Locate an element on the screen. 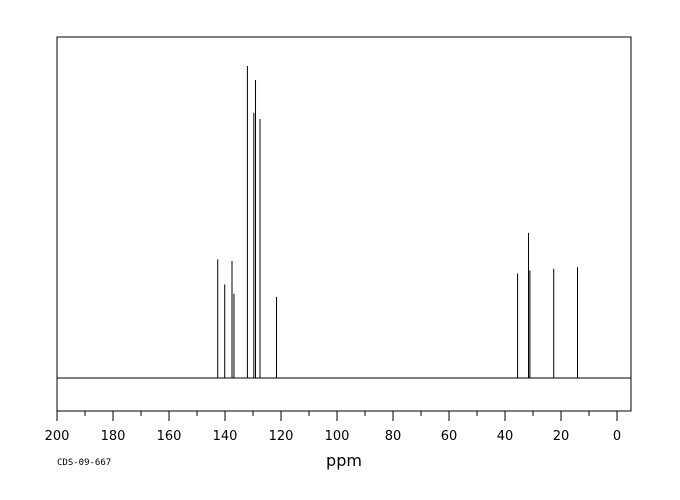 Image resolution: width=680 pixels, height=500 pixels. x-tick-label-120: 120 is located at coordinates (281, 436).